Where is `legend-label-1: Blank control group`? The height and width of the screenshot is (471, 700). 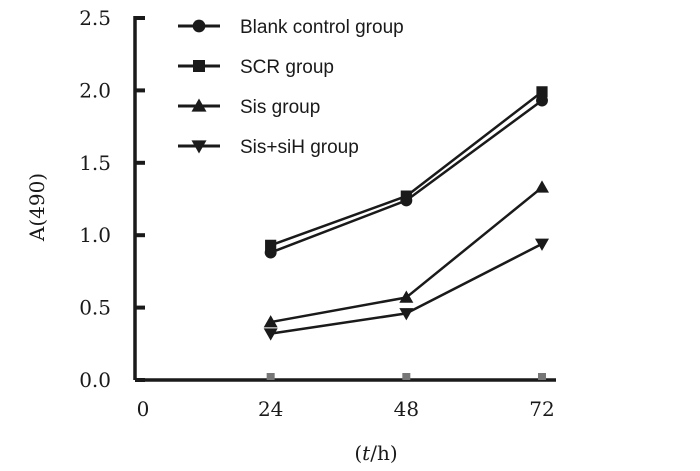 legend-label-1: Blank control group is located at coordinates (322, 27).